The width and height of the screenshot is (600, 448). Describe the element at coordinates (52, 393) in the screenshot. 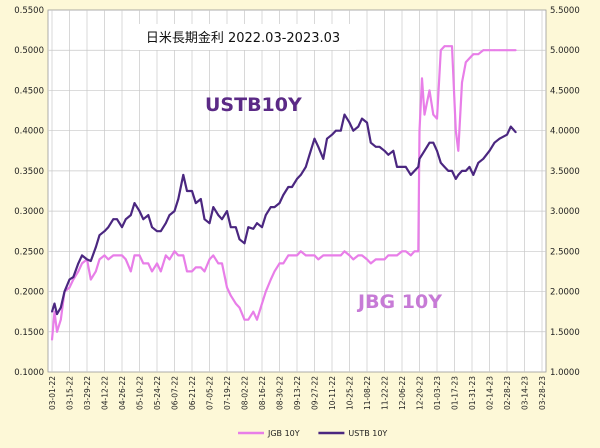

I see `x-tick-label: 03-01-22` at that location.